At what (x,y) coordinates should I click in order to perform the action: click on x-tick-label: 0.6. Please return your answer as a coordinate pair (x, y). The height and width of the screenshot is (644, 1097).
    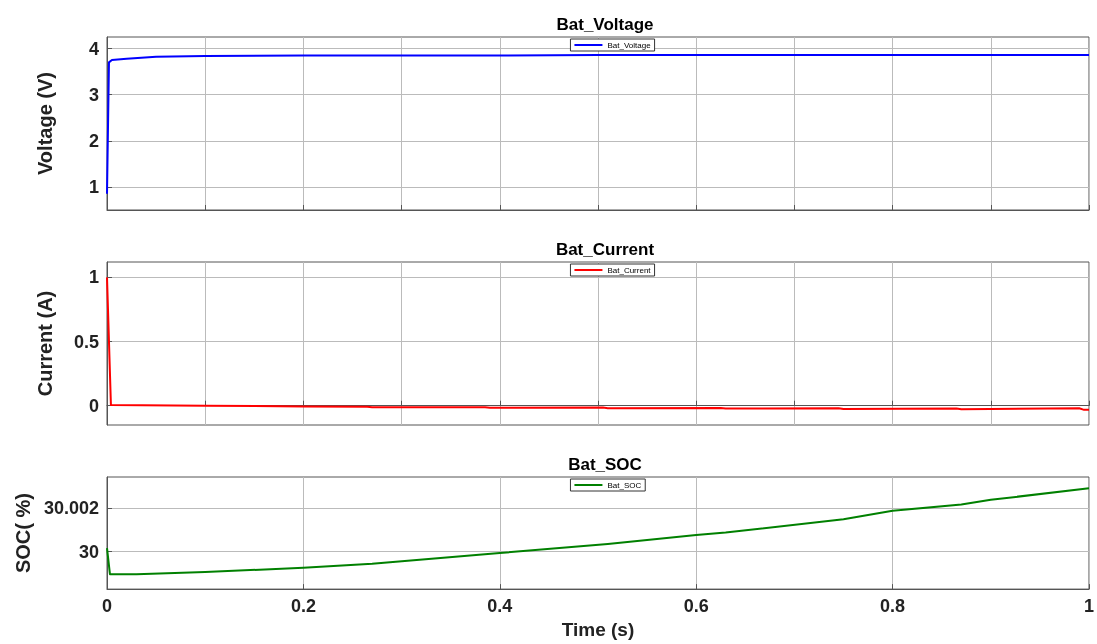
    Looking at the image, I should click on (696, 606).